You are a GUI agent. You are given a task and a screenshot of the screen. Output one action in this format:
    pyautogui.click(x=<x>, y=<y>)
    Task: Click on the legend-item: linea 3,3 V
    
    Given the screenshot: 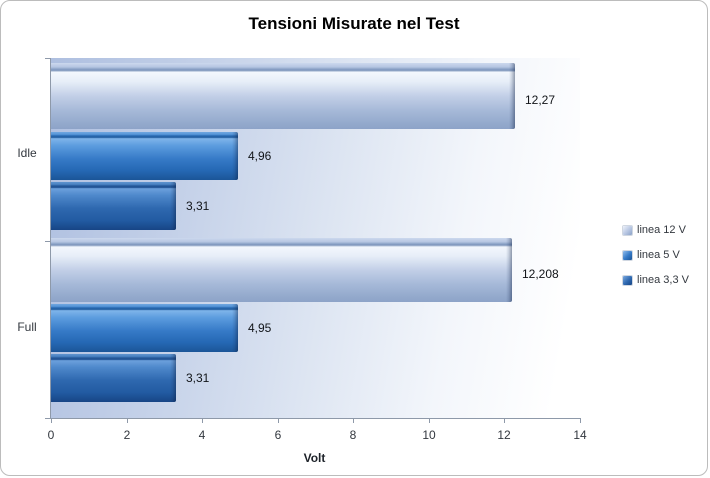 What is the action you would take?
    pyautogui.click(x=656, y=280)
    